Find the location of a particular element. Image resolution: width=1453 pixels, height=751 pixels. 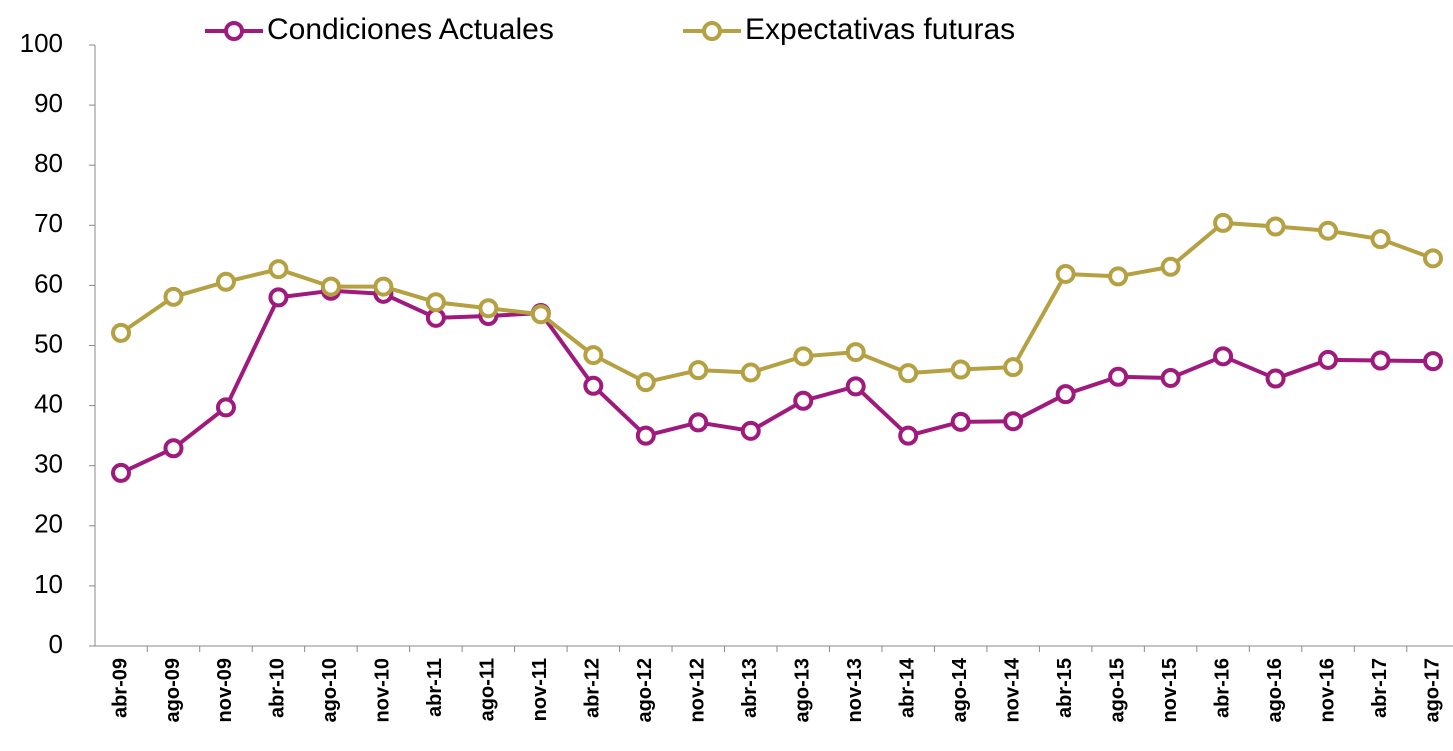

x-tick-label: ago-12 is located at coordinates (645, 690).